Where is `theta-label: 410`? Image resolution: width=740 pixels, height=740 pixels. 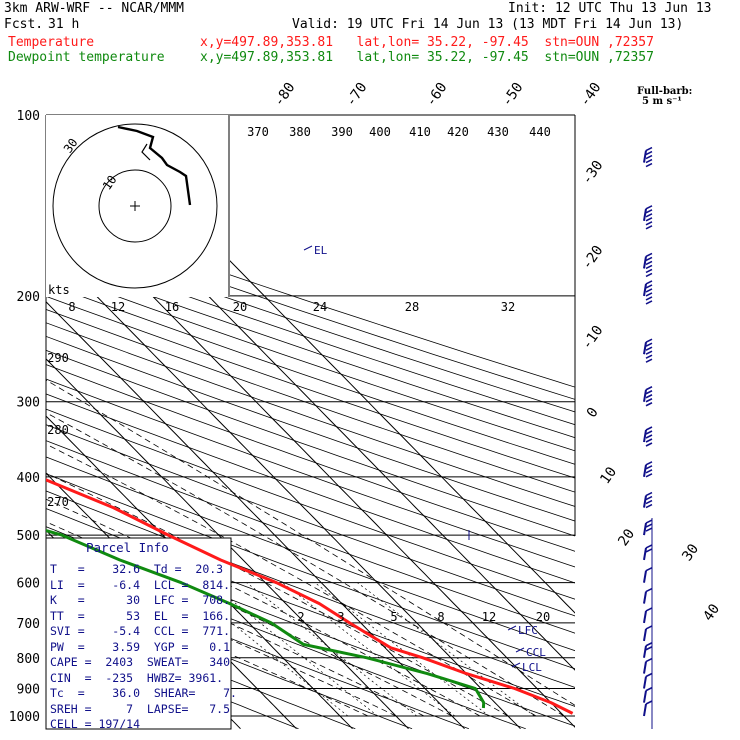
theta-label: 410 is located at coordinates (420, 132).